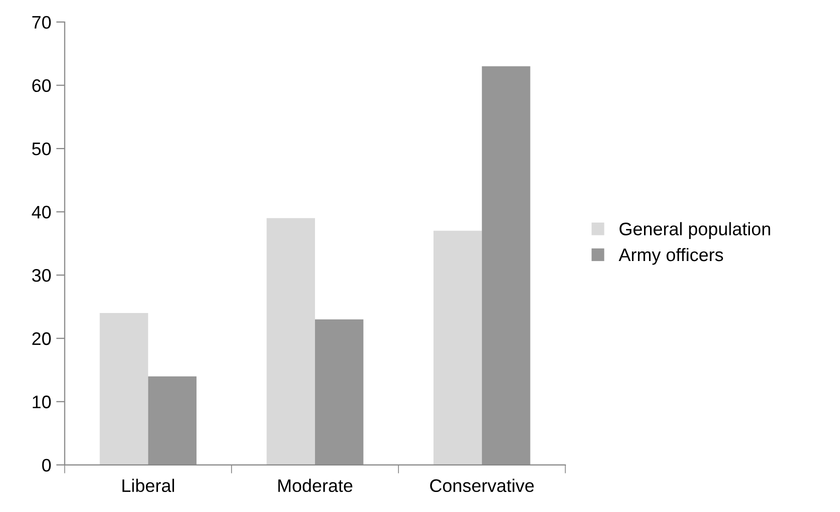  I want to click on legend-label: Army officers, so click(671, 256).